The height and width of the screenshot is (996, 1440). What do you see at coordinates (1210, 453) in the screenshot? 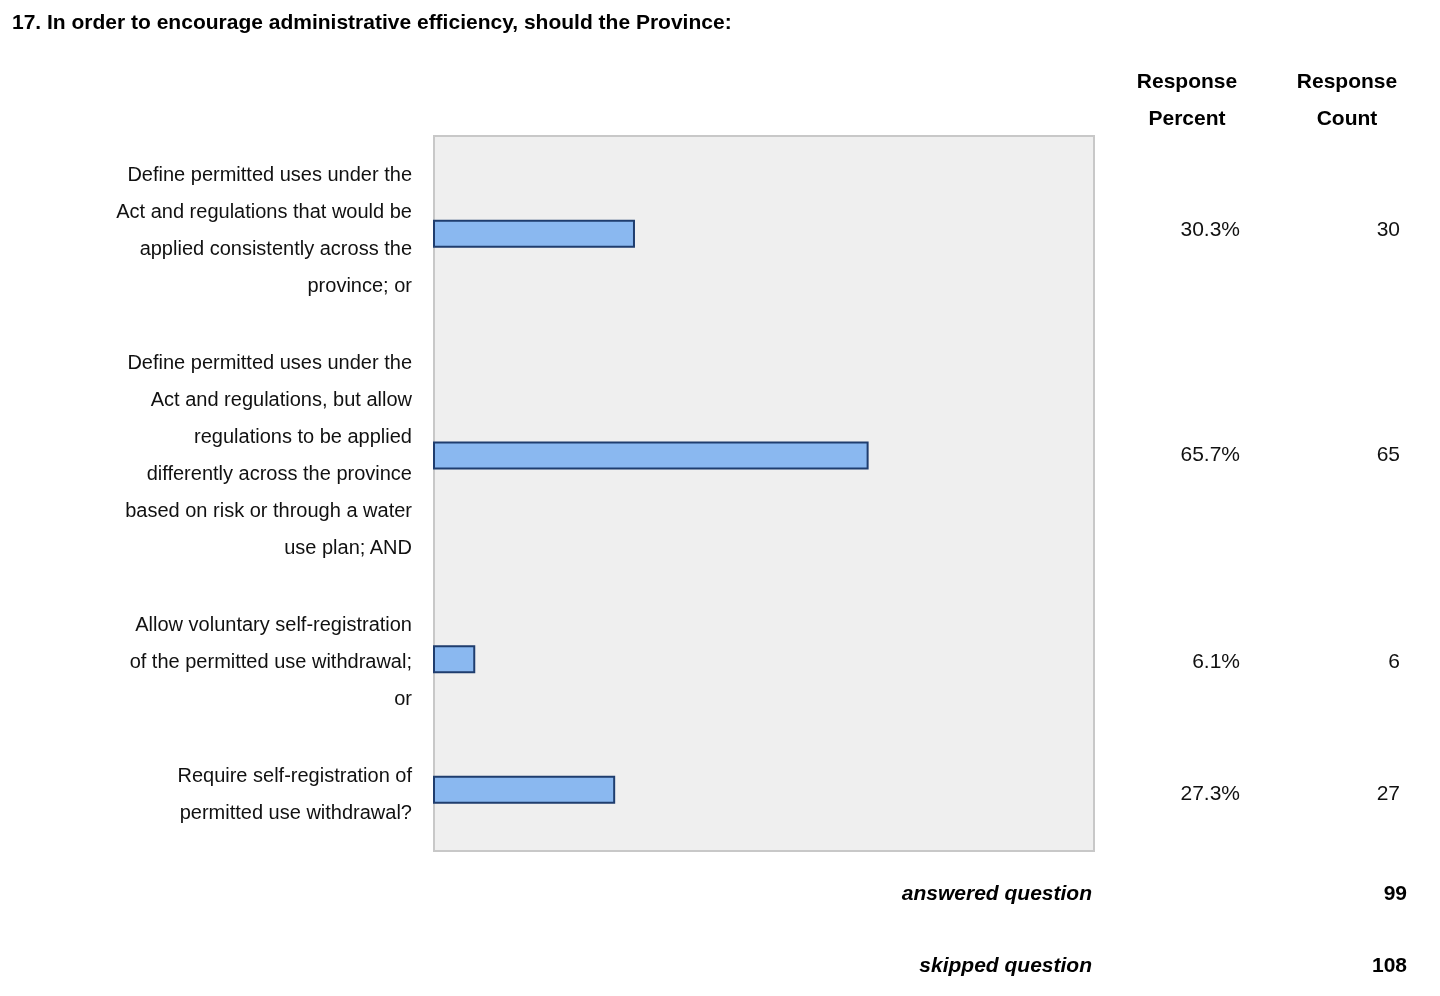
I see `data-label: 65.7%` at bounding box center [1210, 453].